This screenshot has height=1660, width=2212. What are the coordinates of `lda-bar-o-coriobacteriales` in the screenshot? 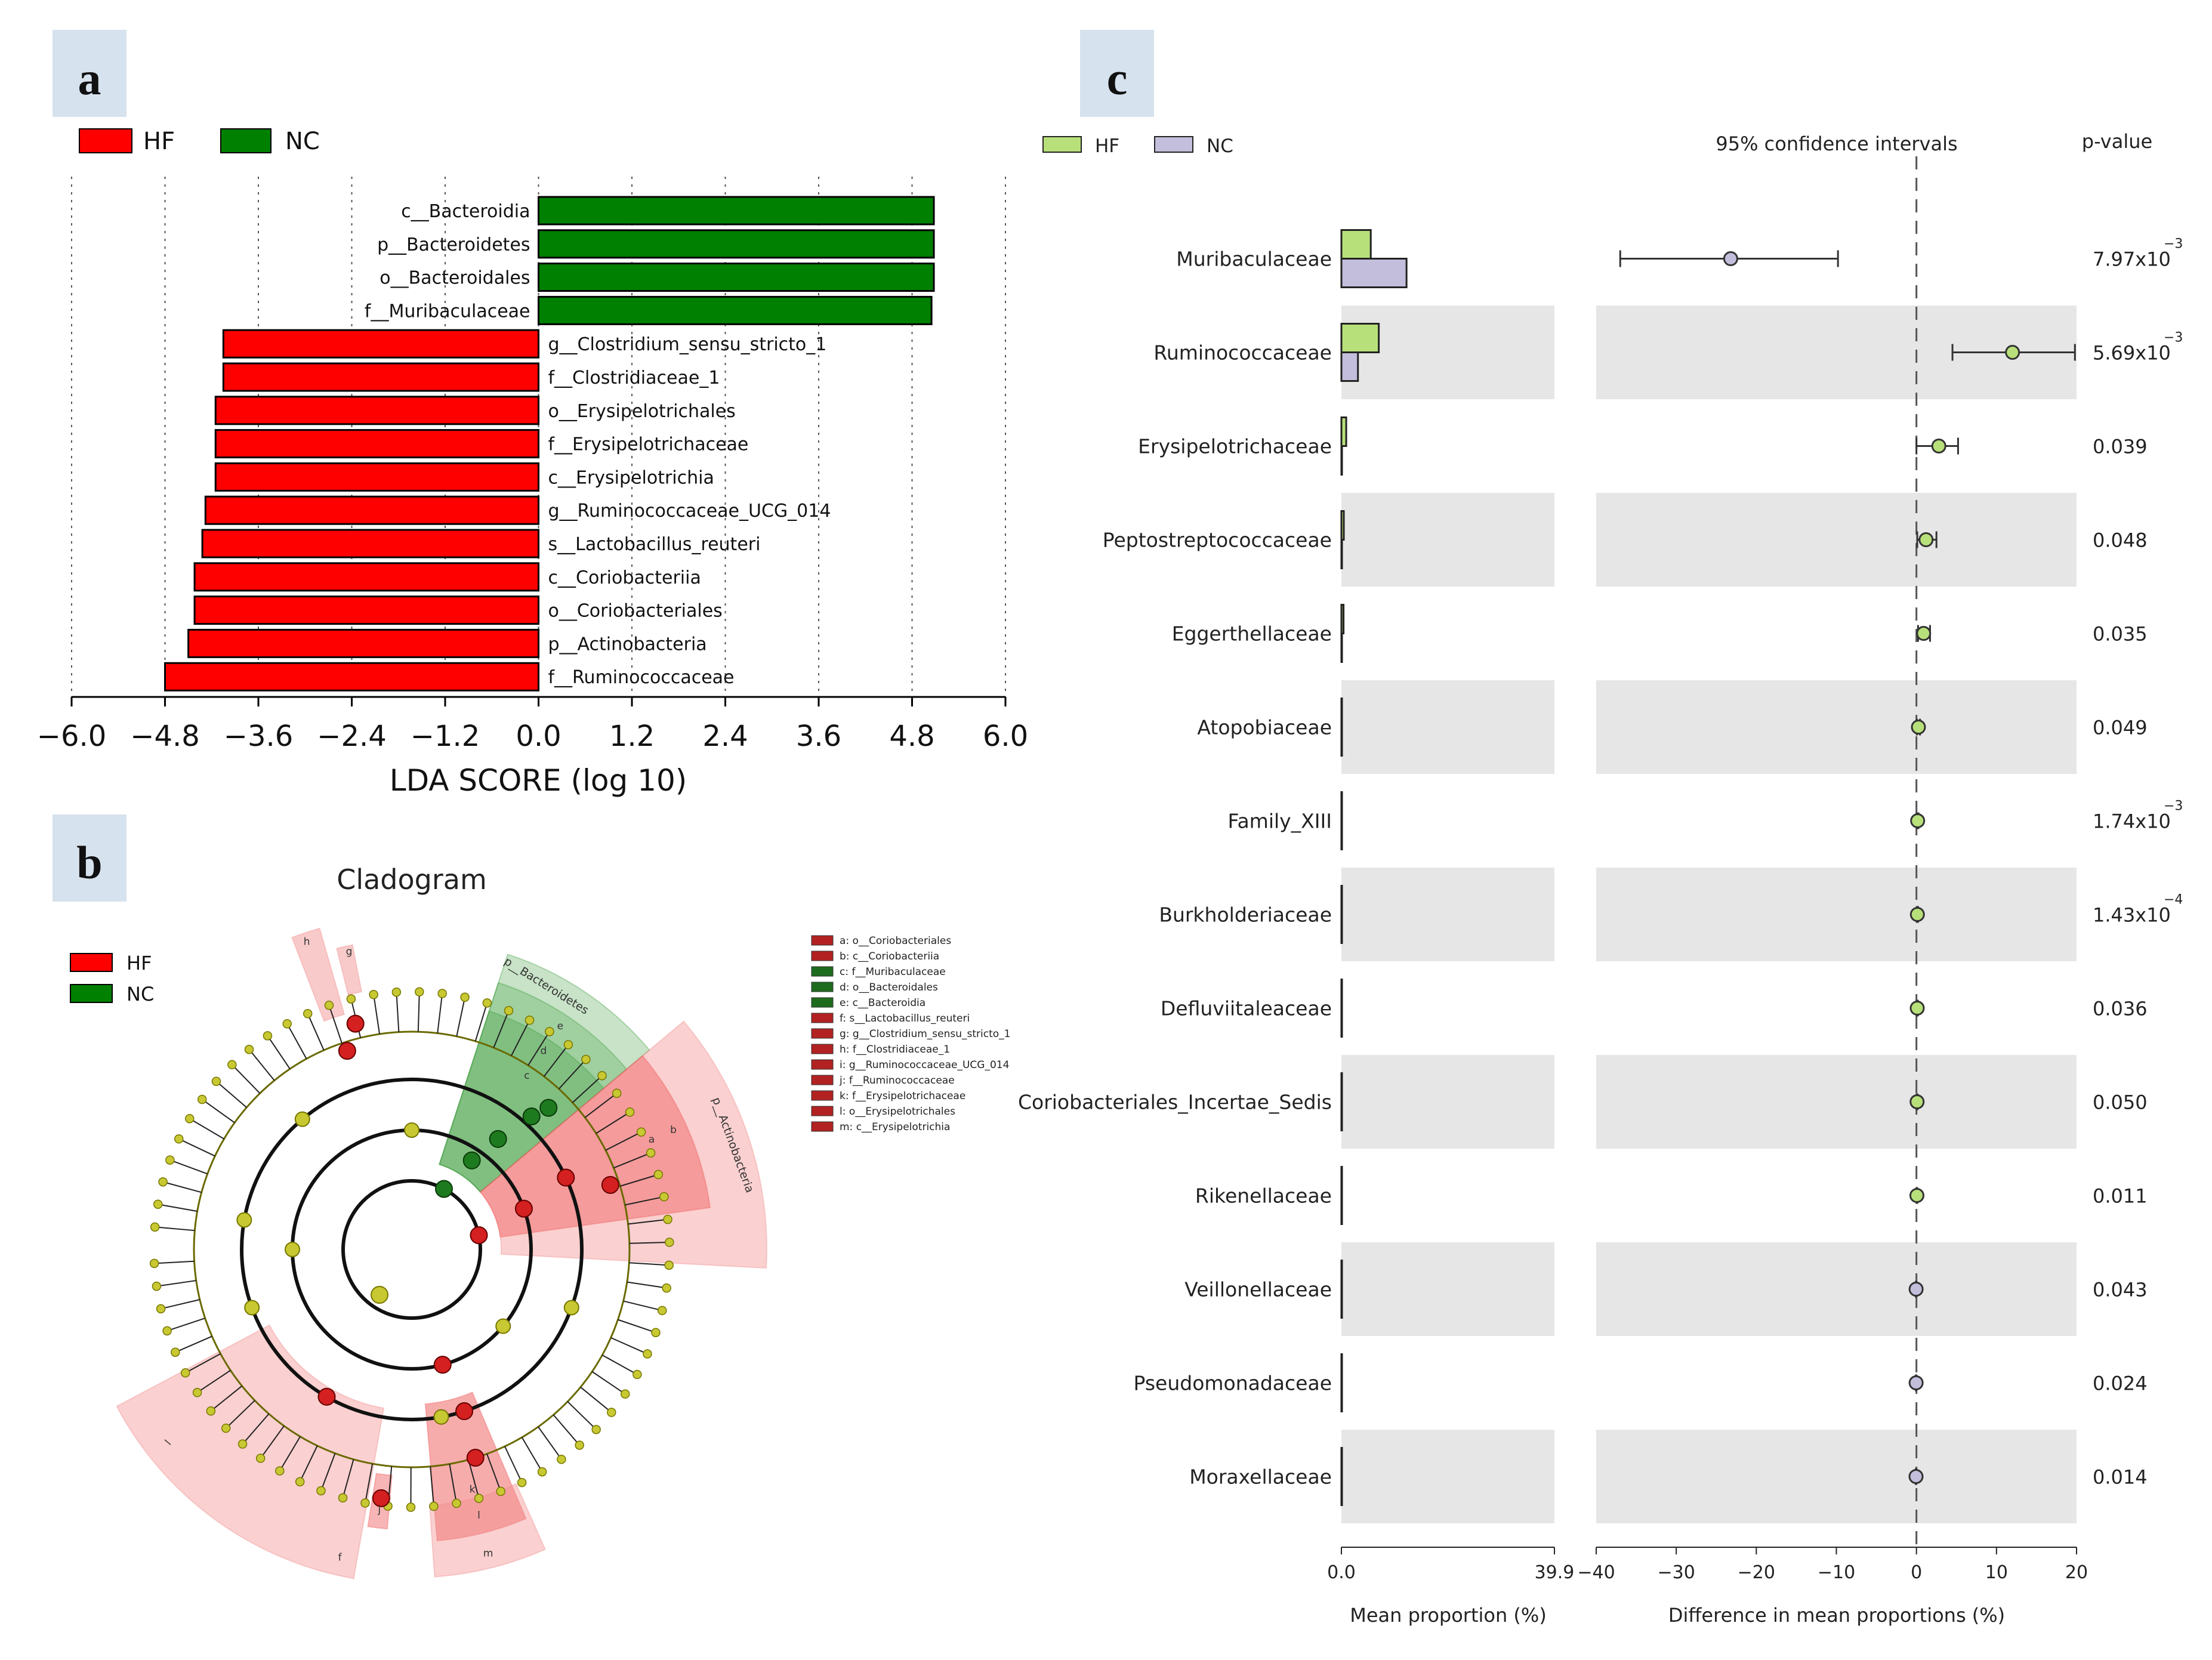 It's located at (366, 610).